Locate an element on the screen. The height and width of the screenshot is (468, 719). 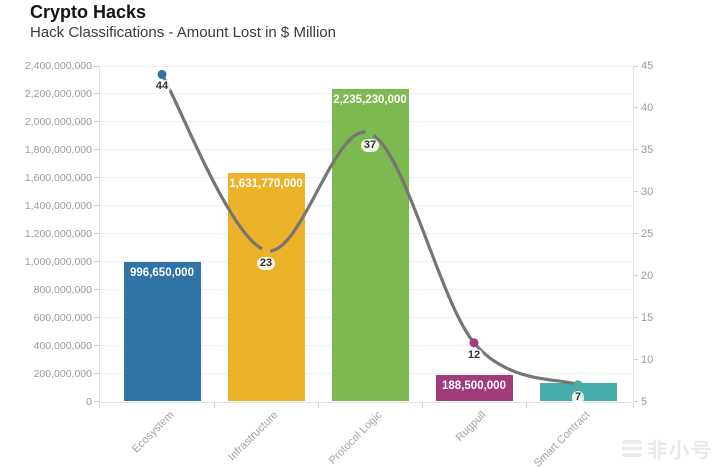
line-value-label-smart-contract: 7 is located at coordinates (578, 397).